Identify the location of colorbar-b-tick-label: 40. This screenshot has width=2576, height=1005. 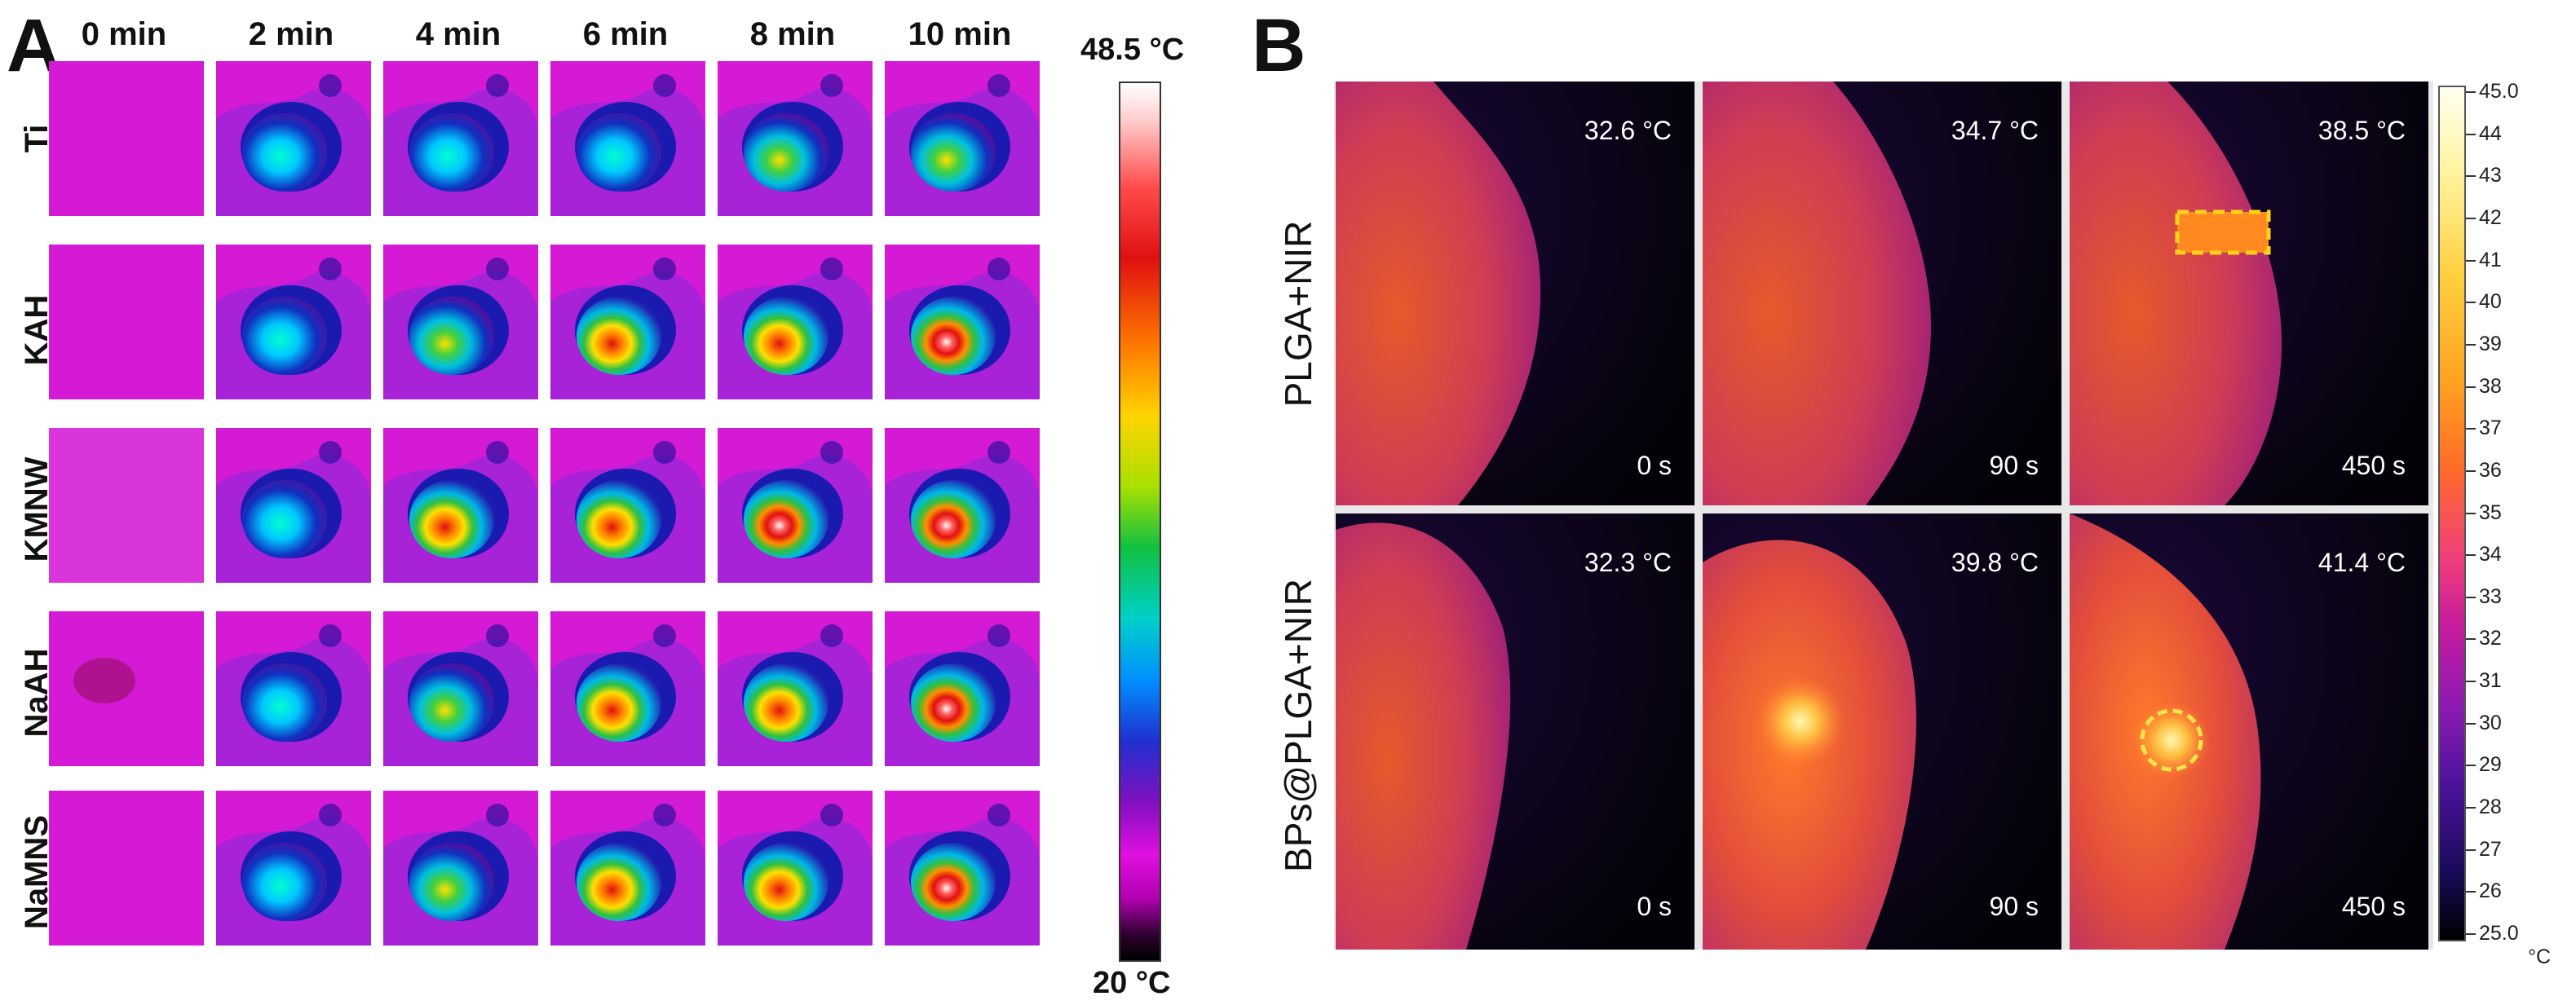
(2490, 302).